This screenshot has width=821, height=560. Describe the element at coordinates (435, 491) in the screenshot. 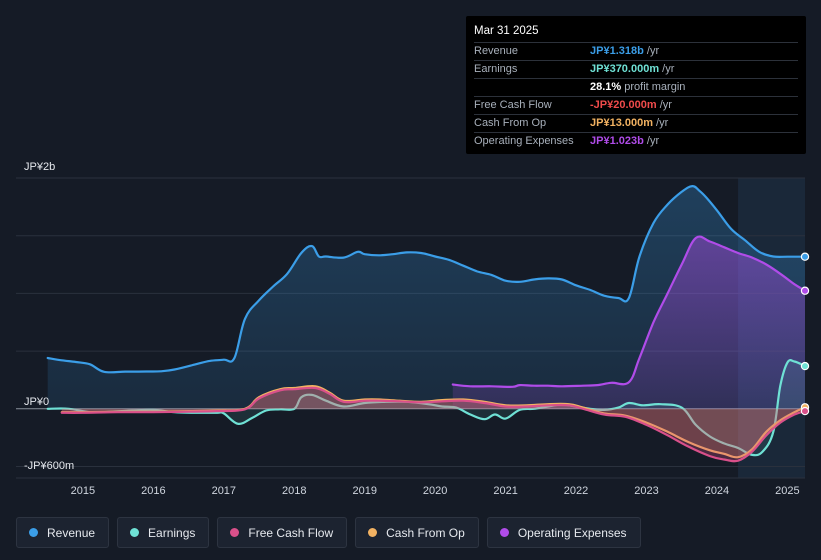

I see `x-tick-label: 2020` at that location.